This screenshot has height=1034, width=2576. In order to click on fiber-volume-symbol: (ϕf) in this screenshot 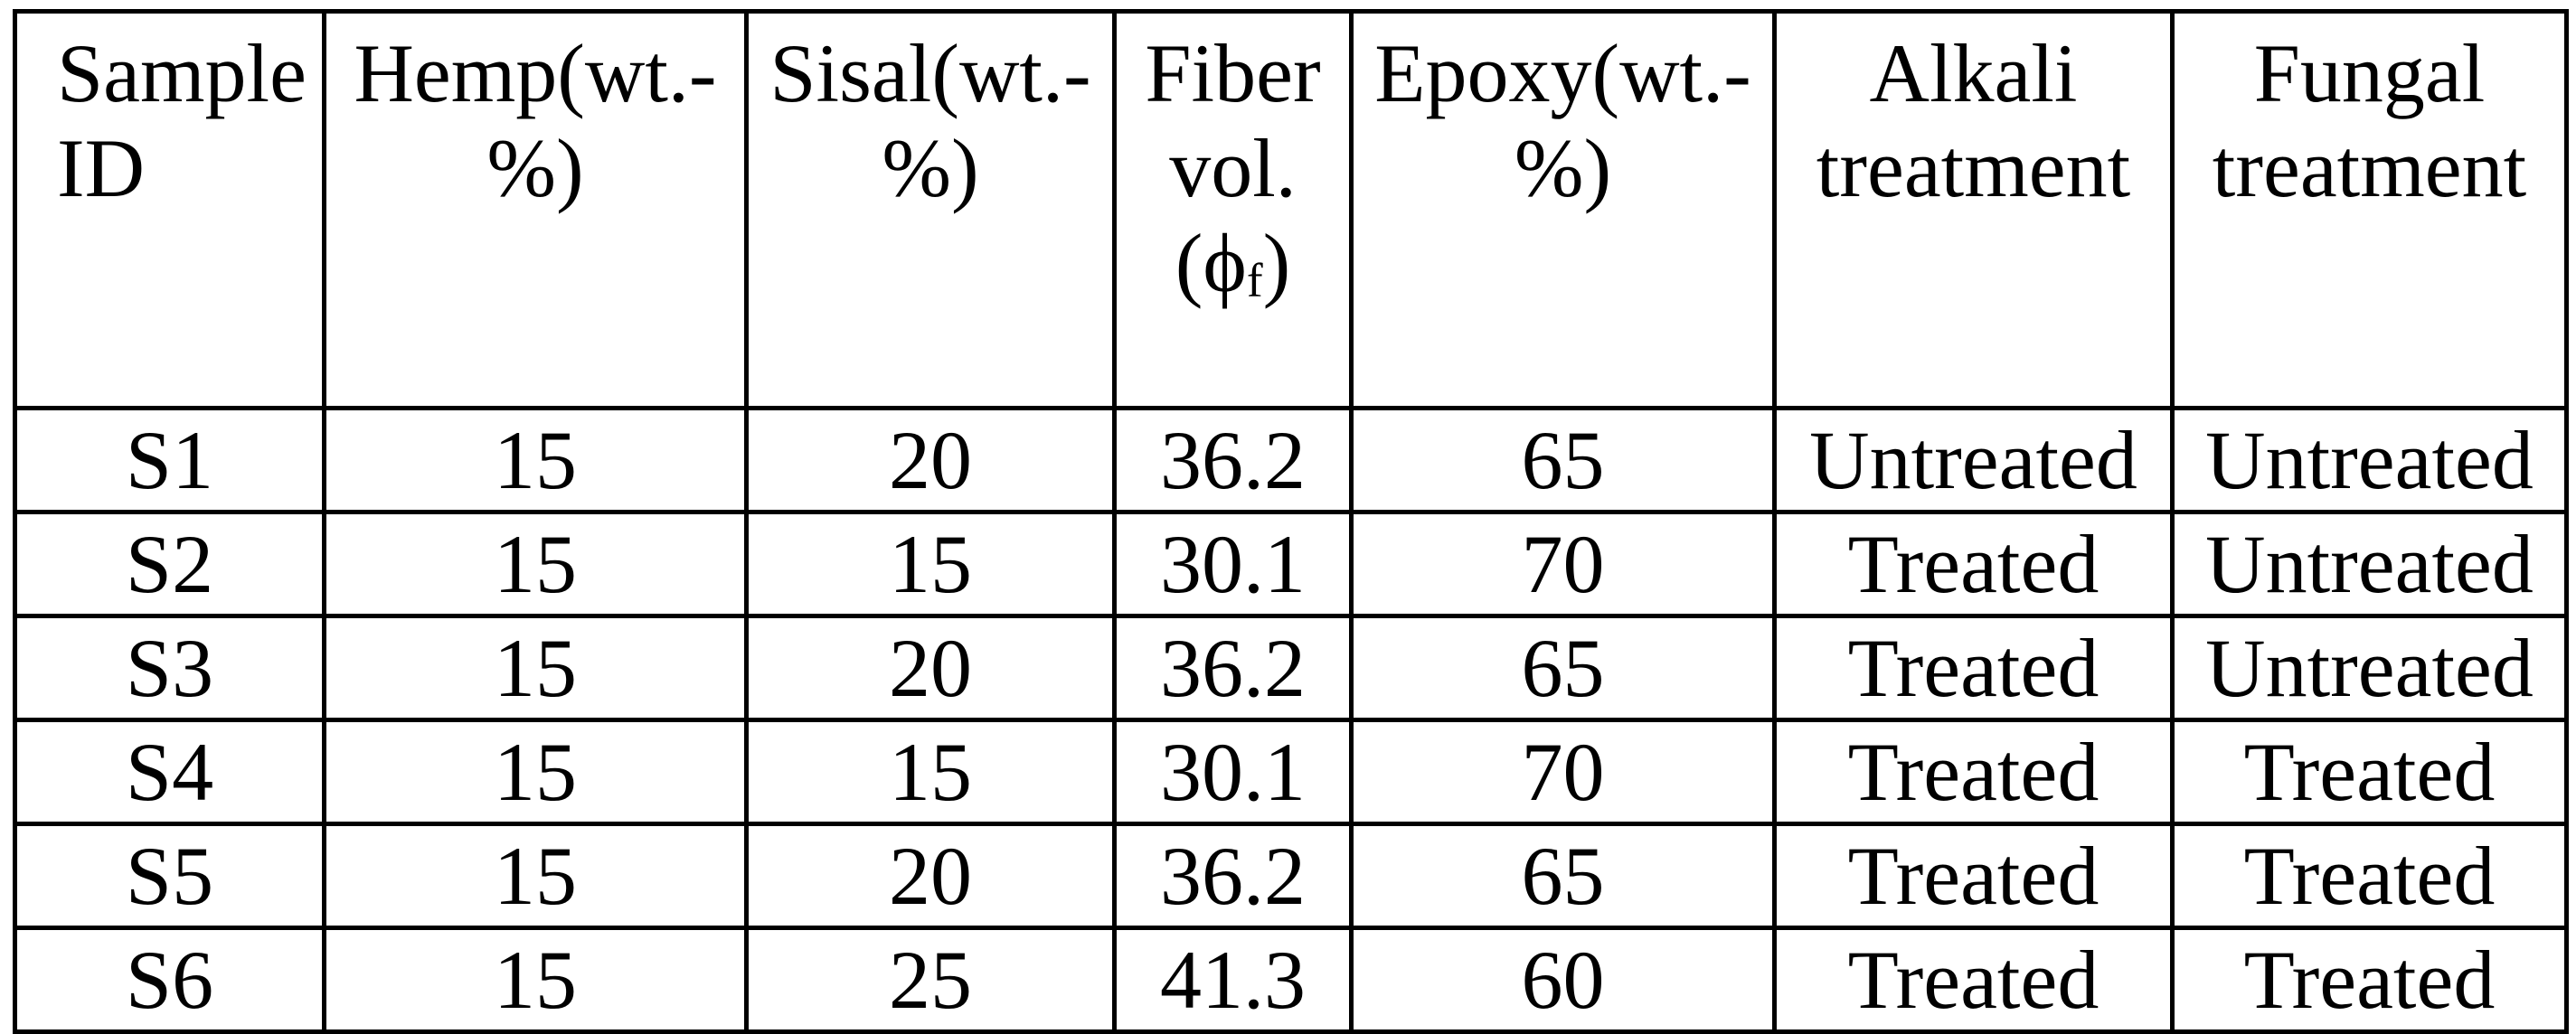, I will do `click(1233, 264)`.